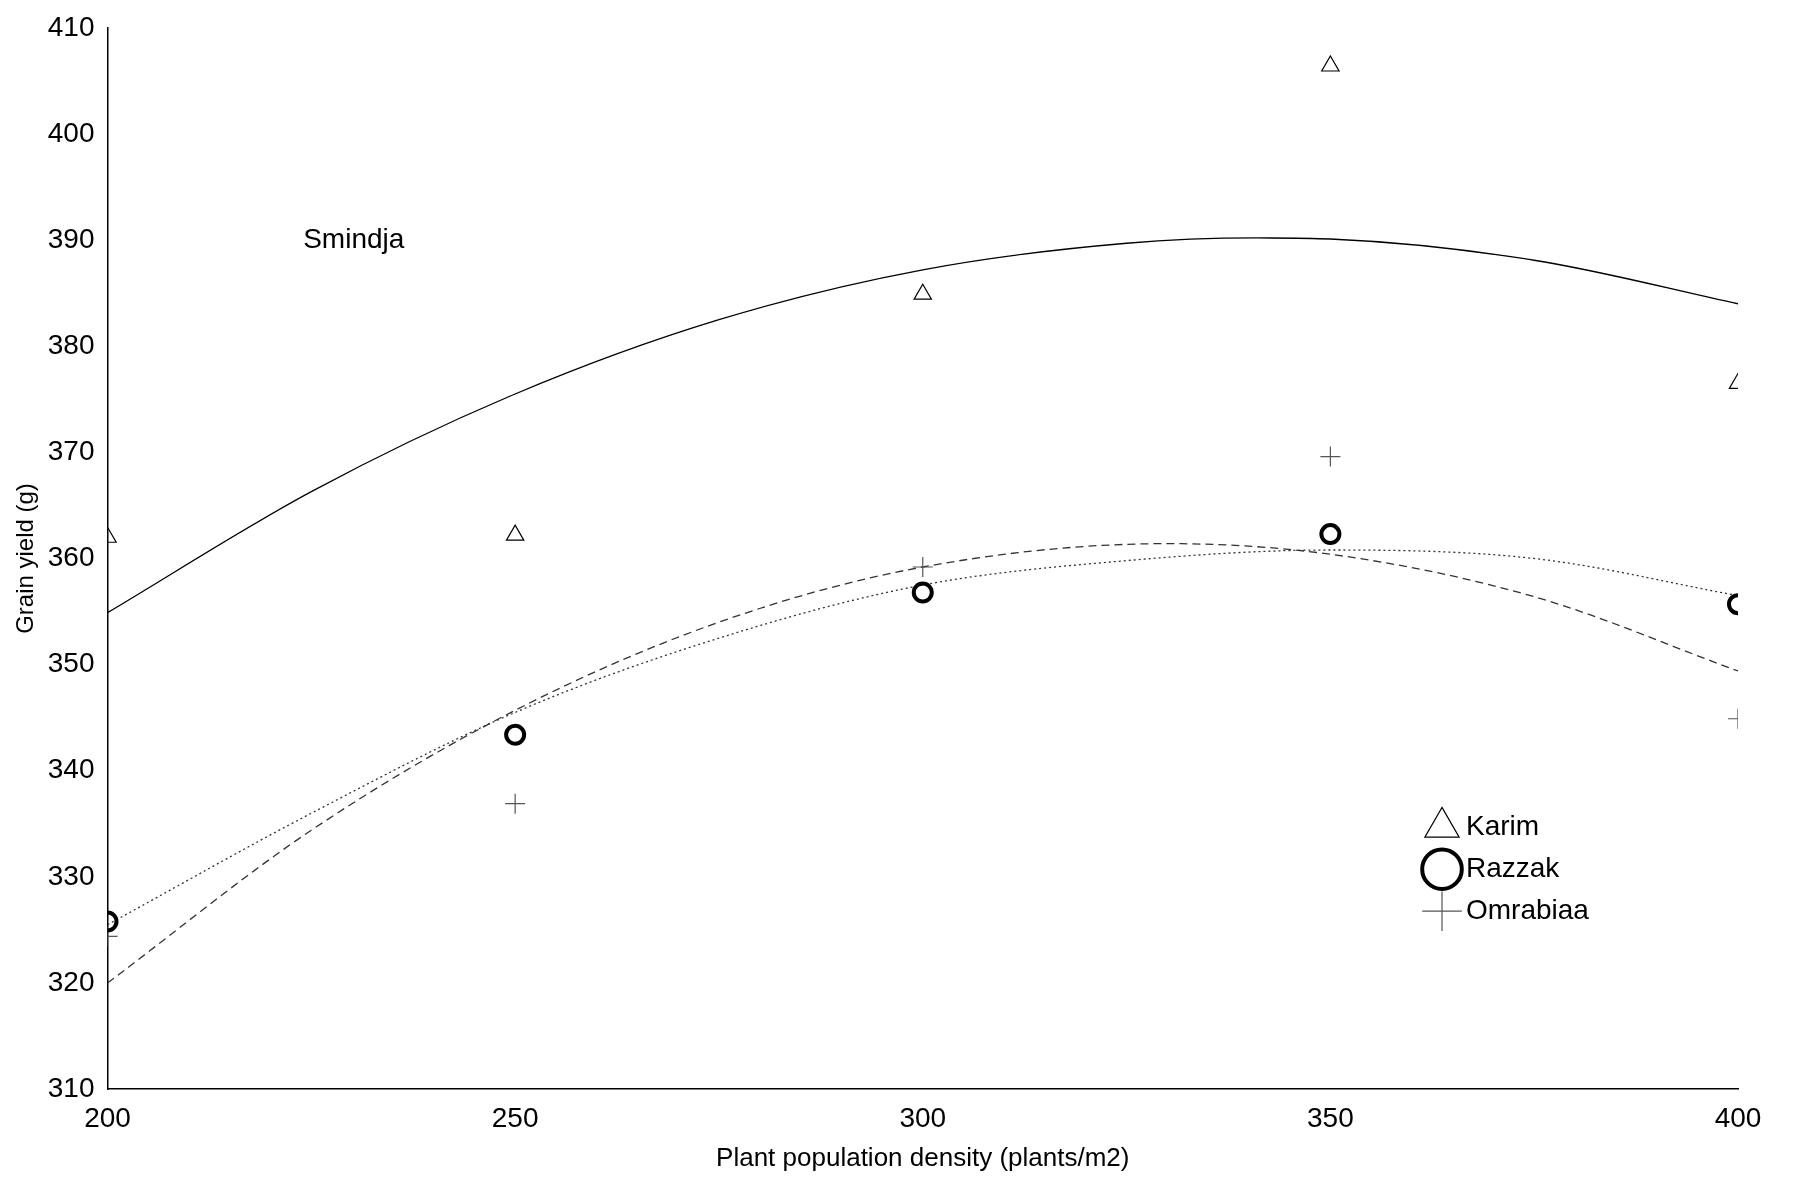 This screenshot has width=1794, height=1199. Describe the element at coordinates (923, 1156) in the screenshot. I see `x-axis-title: Plant population density (plants/m2)` at that location.